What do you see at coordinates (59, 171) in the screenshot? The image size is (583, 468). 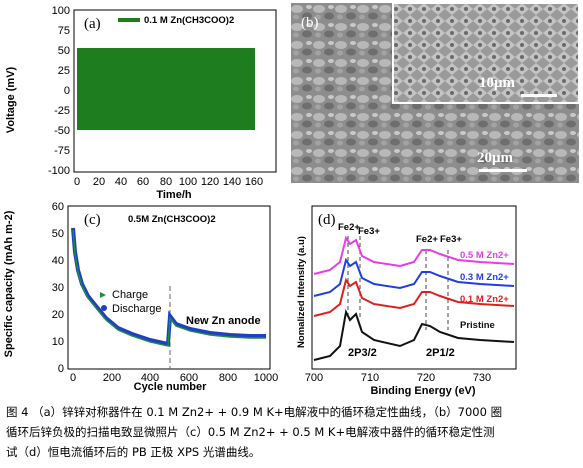 I see `panel-a-ytick: -100` at bounding box center [59, 171].